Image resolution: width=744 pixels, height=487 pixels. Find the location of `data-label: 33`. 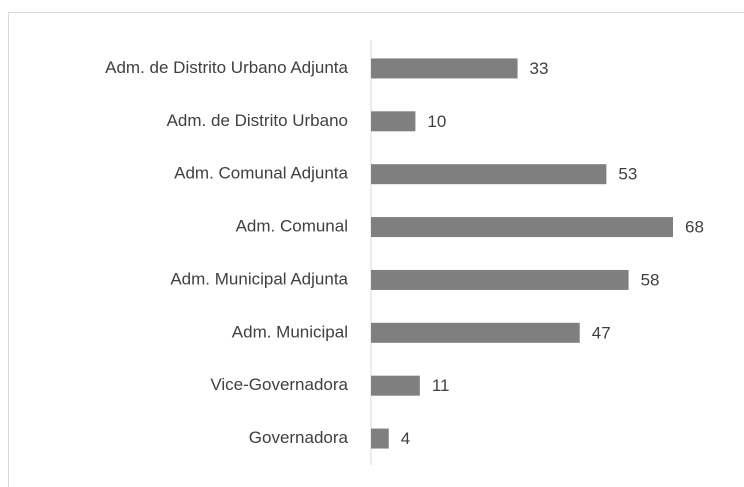

data-label: 33 is located at coordinates (539, 68).